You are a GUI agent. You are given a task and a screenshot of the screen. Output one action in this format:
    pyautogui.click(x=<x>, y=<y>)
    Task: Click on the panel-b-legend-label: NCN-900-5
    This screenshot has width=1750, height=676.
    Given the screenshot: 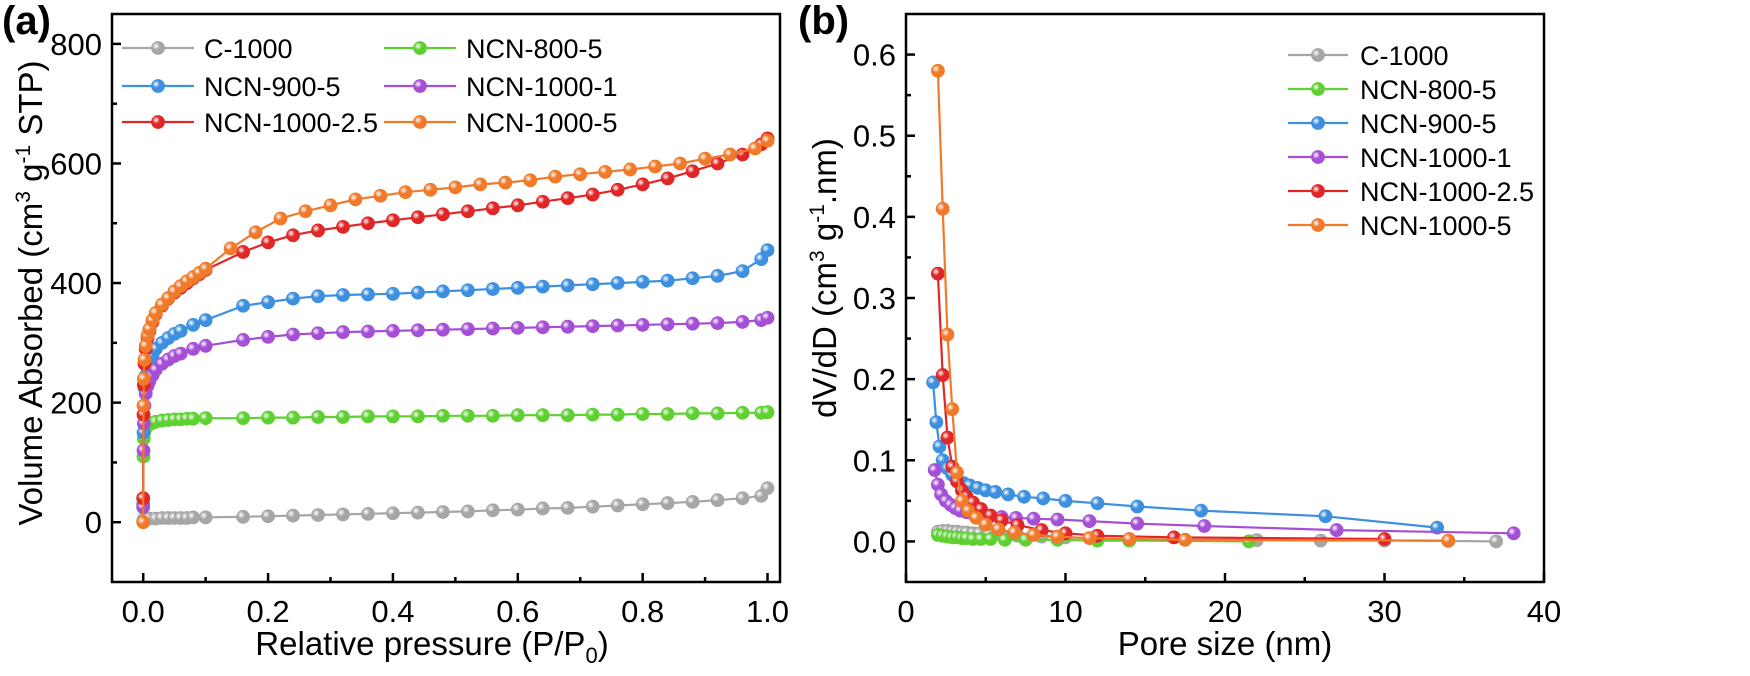 What is the action you would take?
    pyautogui.click(x=1428, y=124)
    